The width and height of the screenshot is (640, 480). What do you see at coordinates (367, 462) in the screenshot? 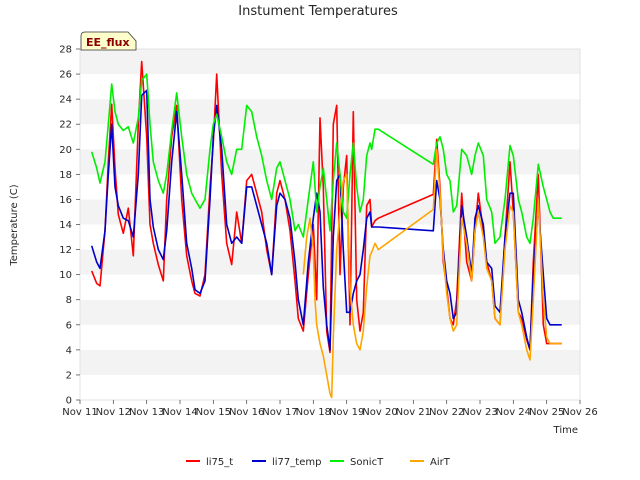
I see `legend-label: SonicT` at bounding box center [367, 462].